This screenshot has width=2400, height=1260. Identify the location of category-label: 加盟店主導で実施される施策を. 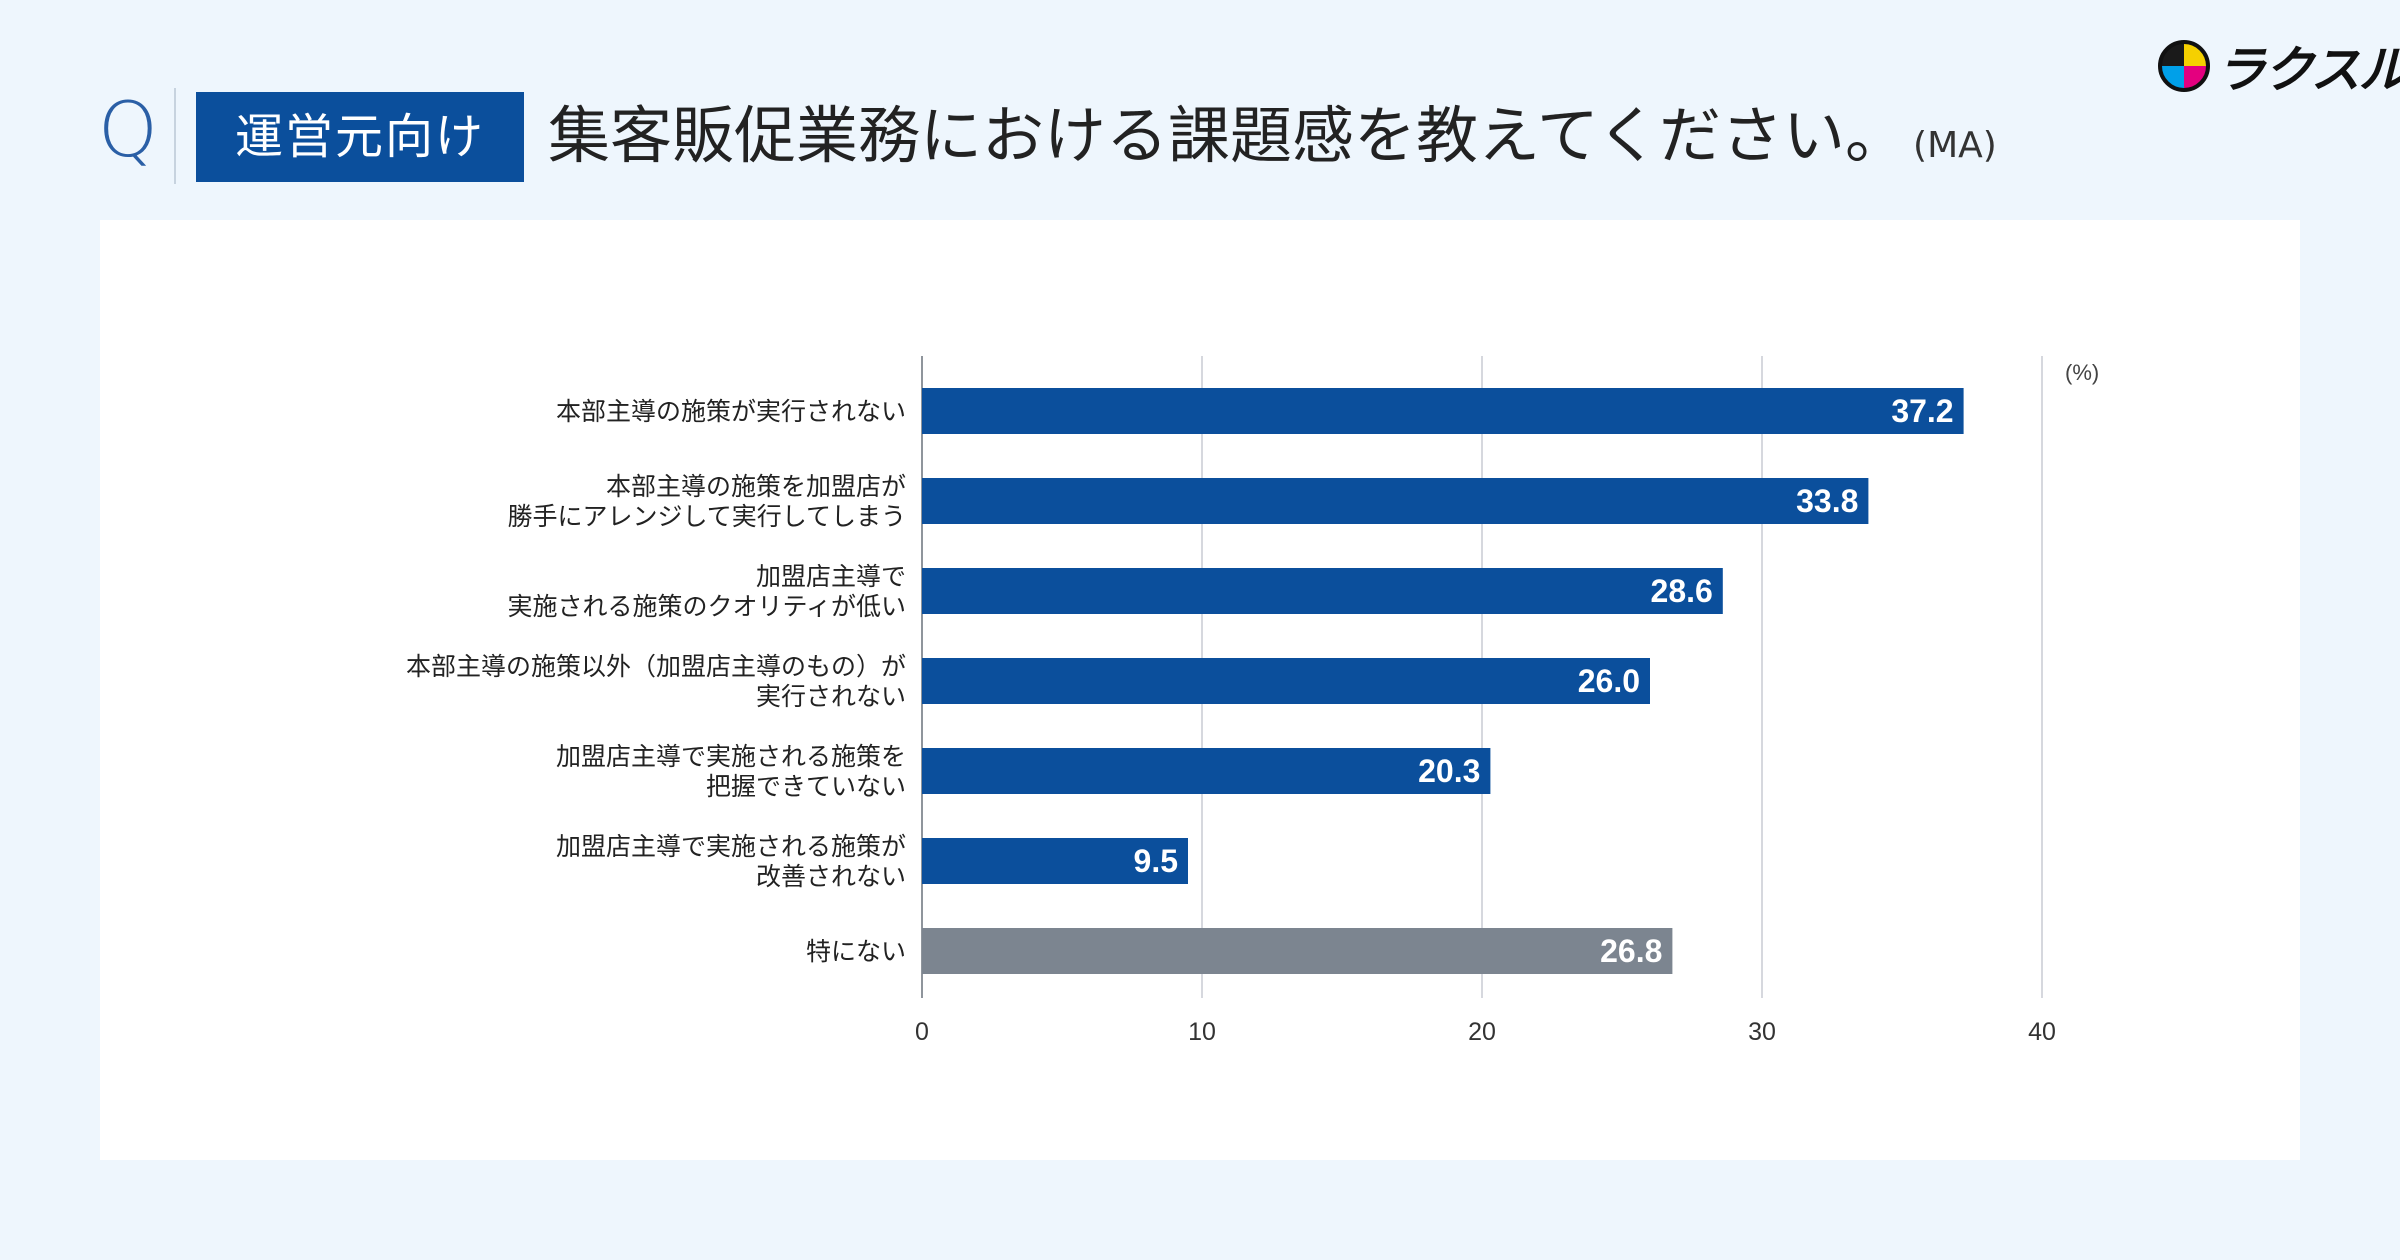
(731, 757).